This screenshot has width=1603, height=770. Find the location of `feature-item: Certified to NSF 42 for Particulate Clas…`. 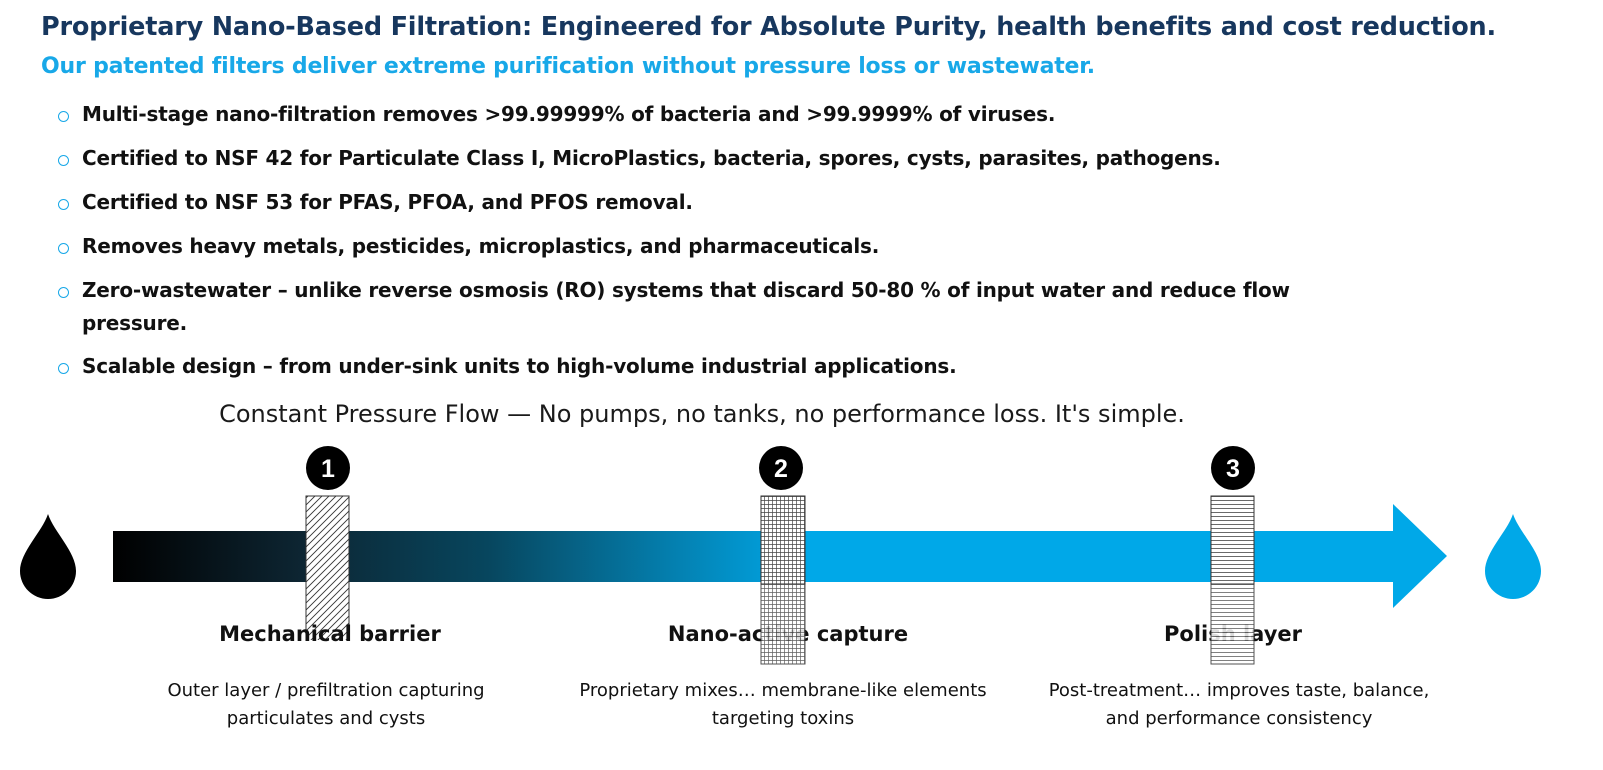

feature-item: Certified to NSF 42 for Particulate Clas… is located at coordinates (693, 158).